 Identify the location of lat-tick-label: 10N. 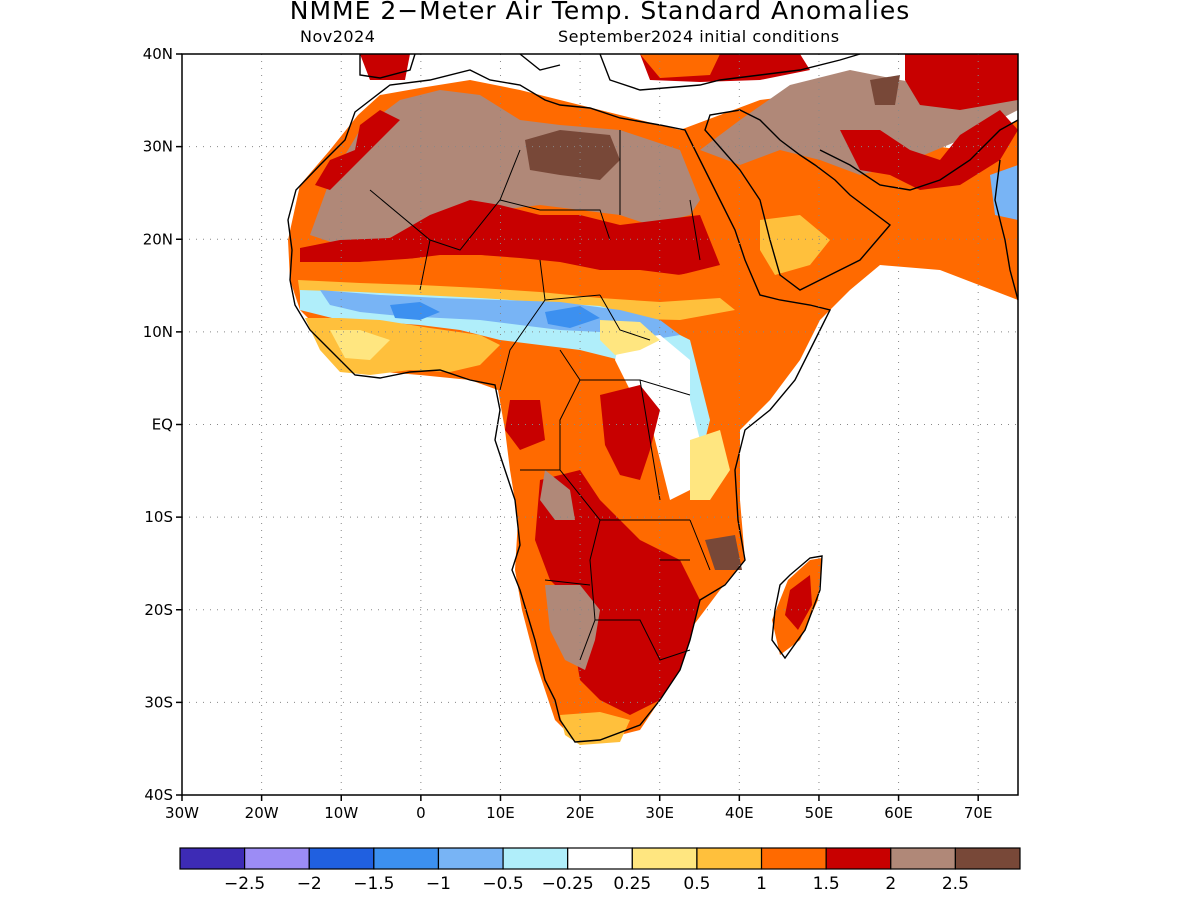
(158, 332).